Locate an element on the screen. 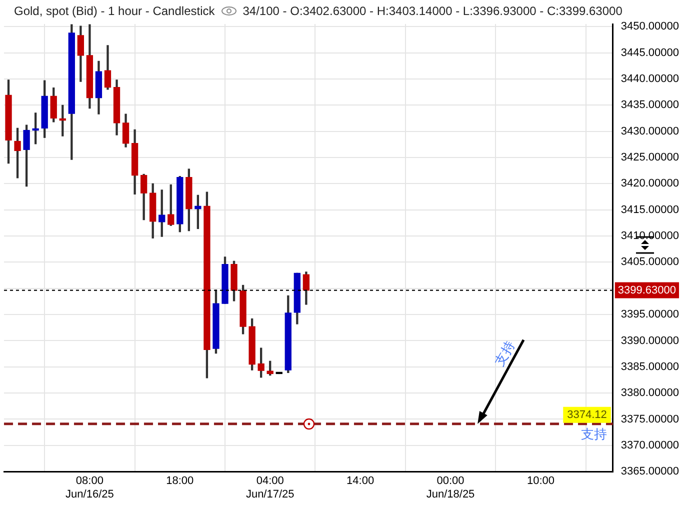  y-tick-label: 3395.00000 is located at coordinates (650, 314).